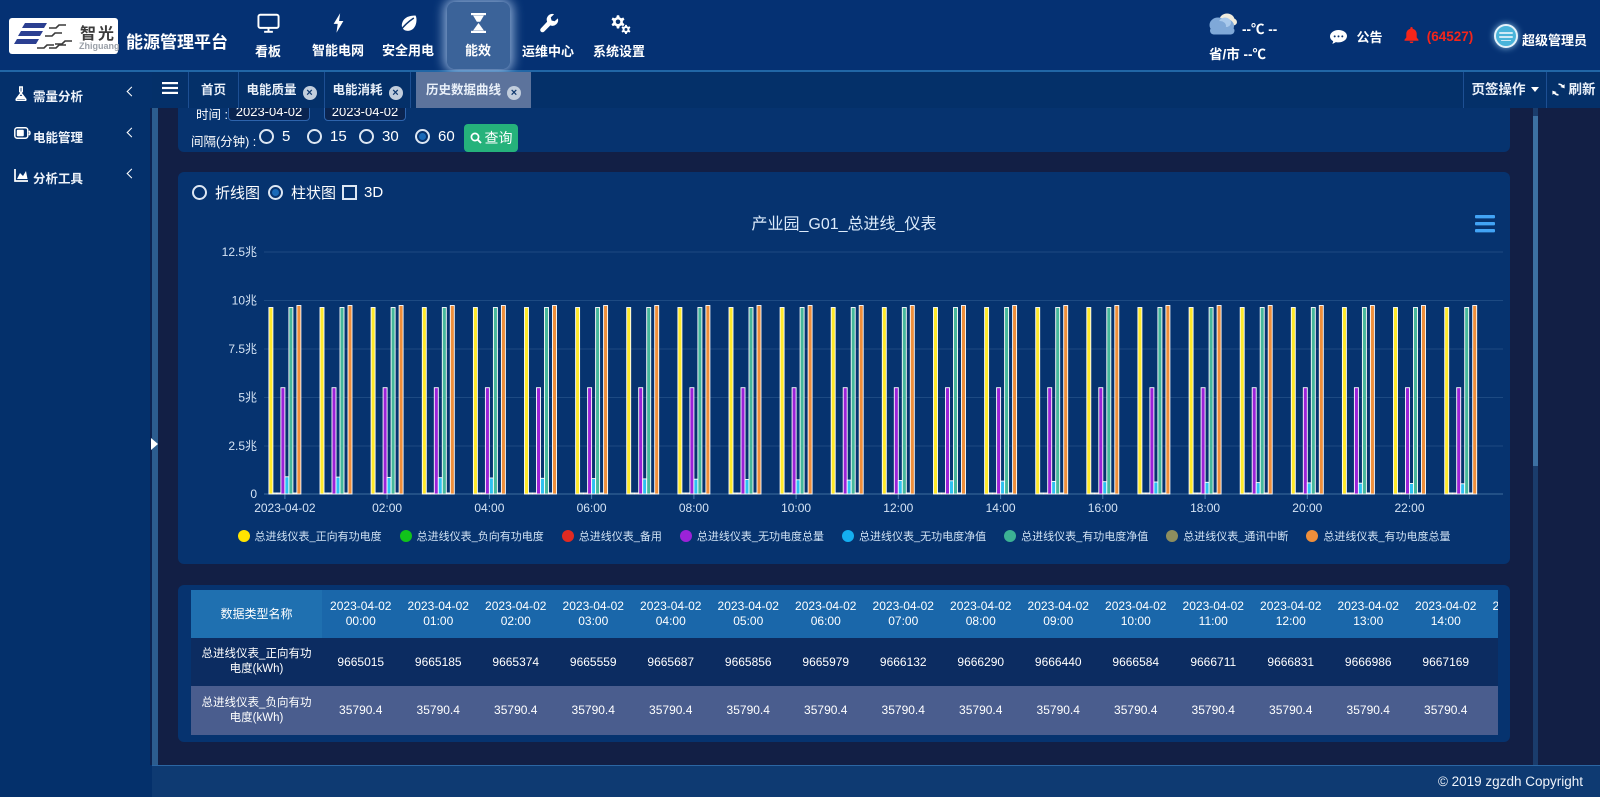 This screenshot has width=1600, height=797. What do you see at coordinates (1409, 508) in the screenshot?
I see `svg-text: 22:00` at bounding box center [1409, 508].